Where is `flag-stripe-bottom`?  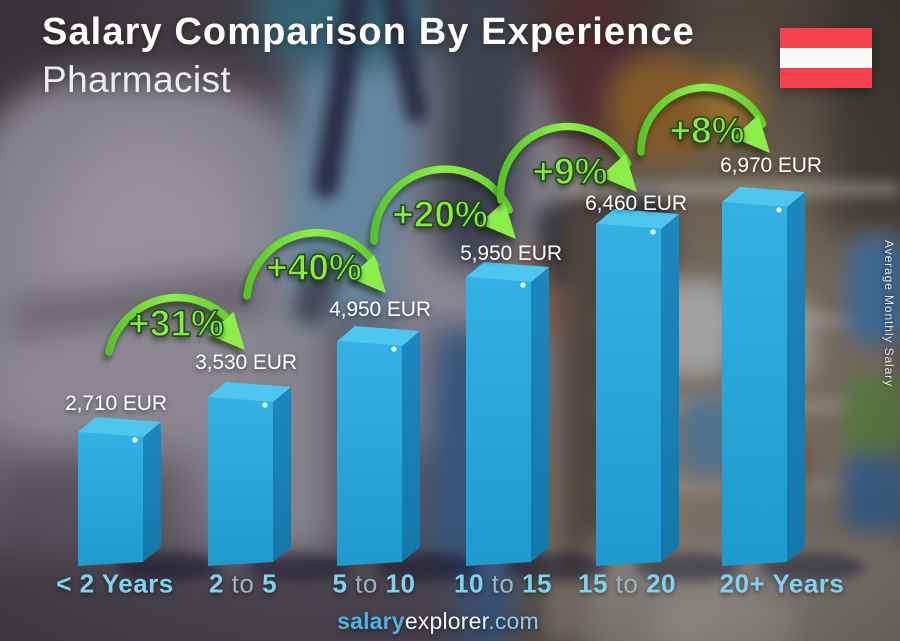
flag-stripe-bottom is located at coordinates (826, 78).